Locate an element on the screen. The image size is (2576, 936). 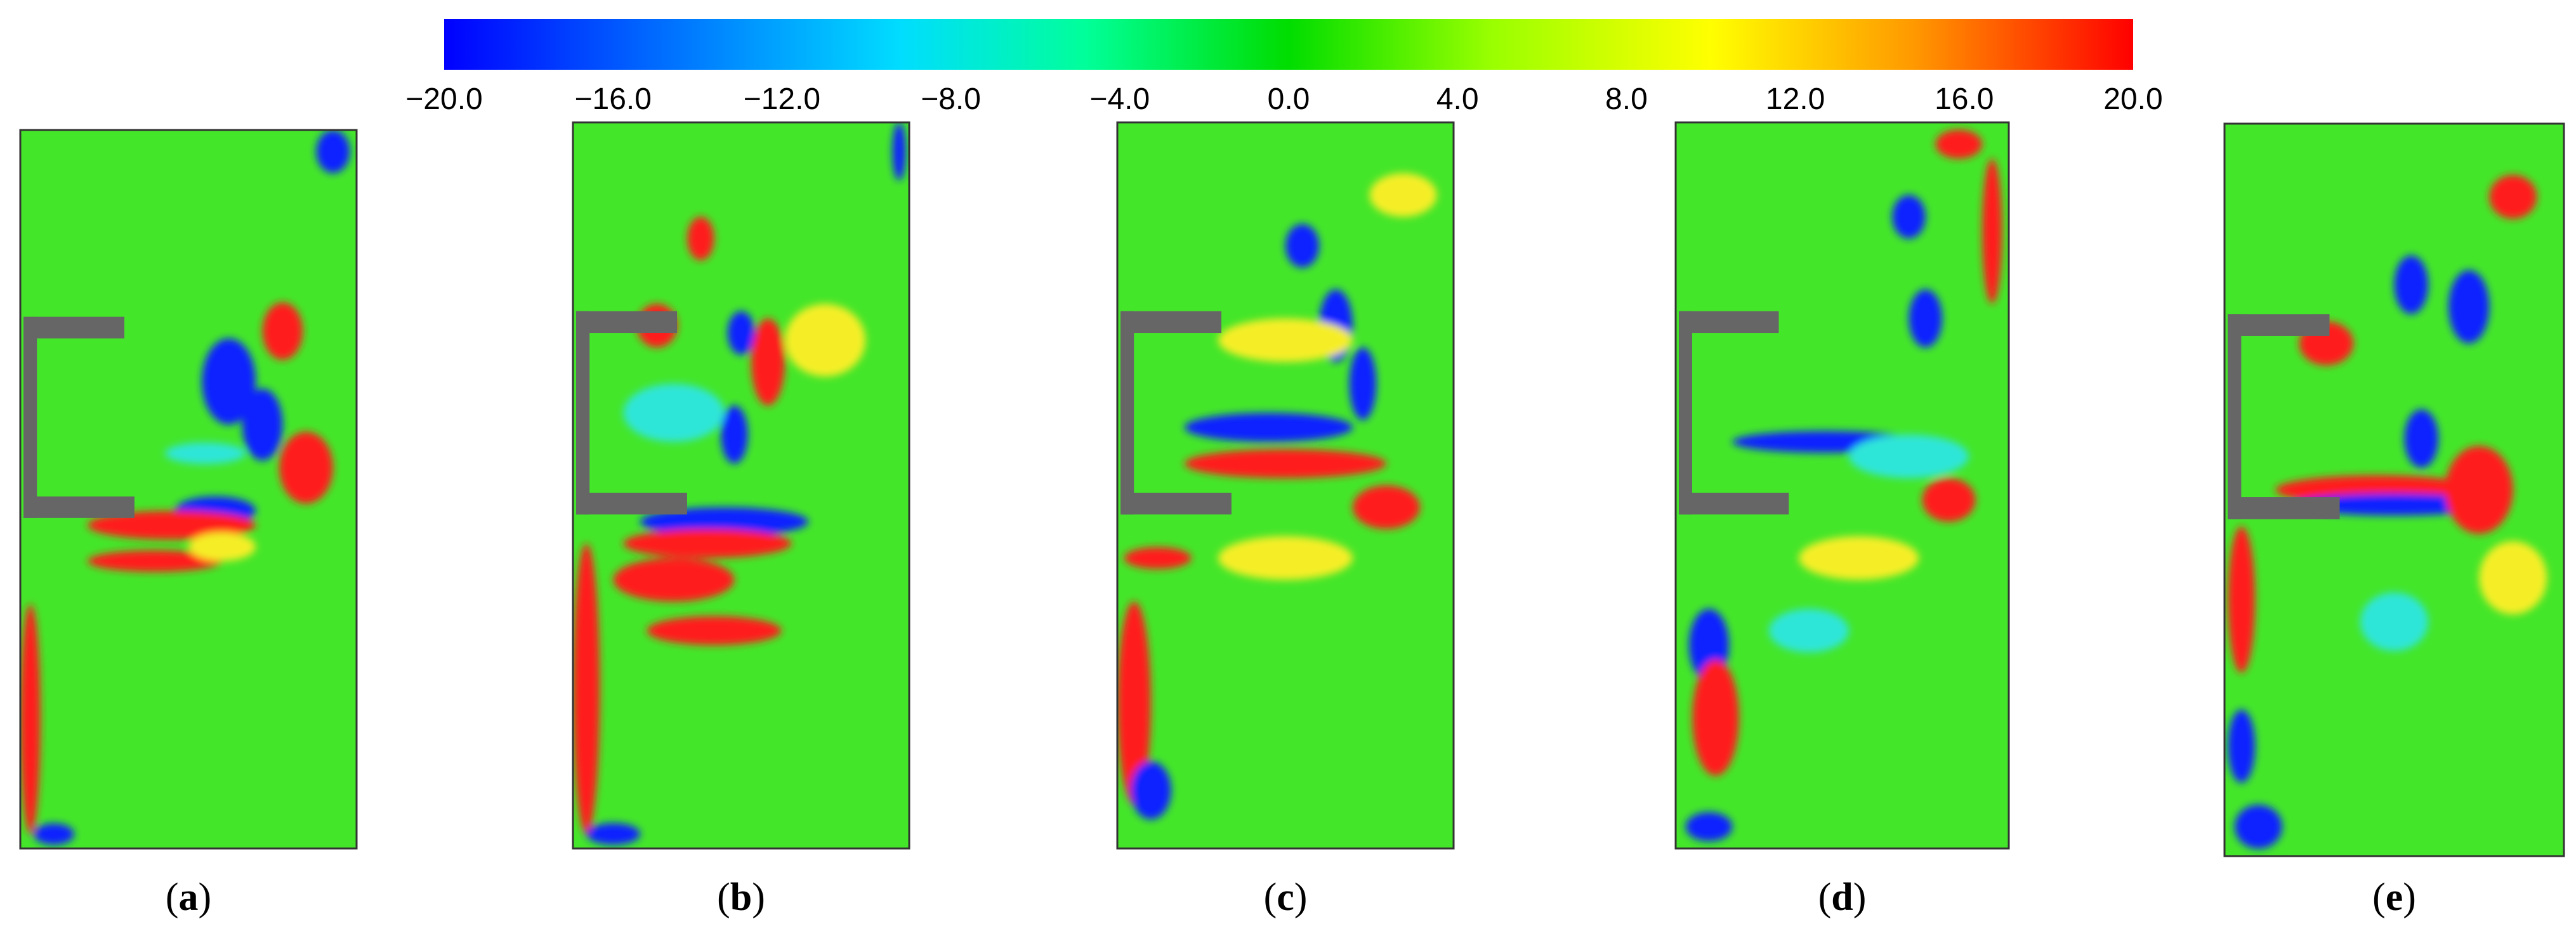
panel-a is located at coordinates (188, 489).